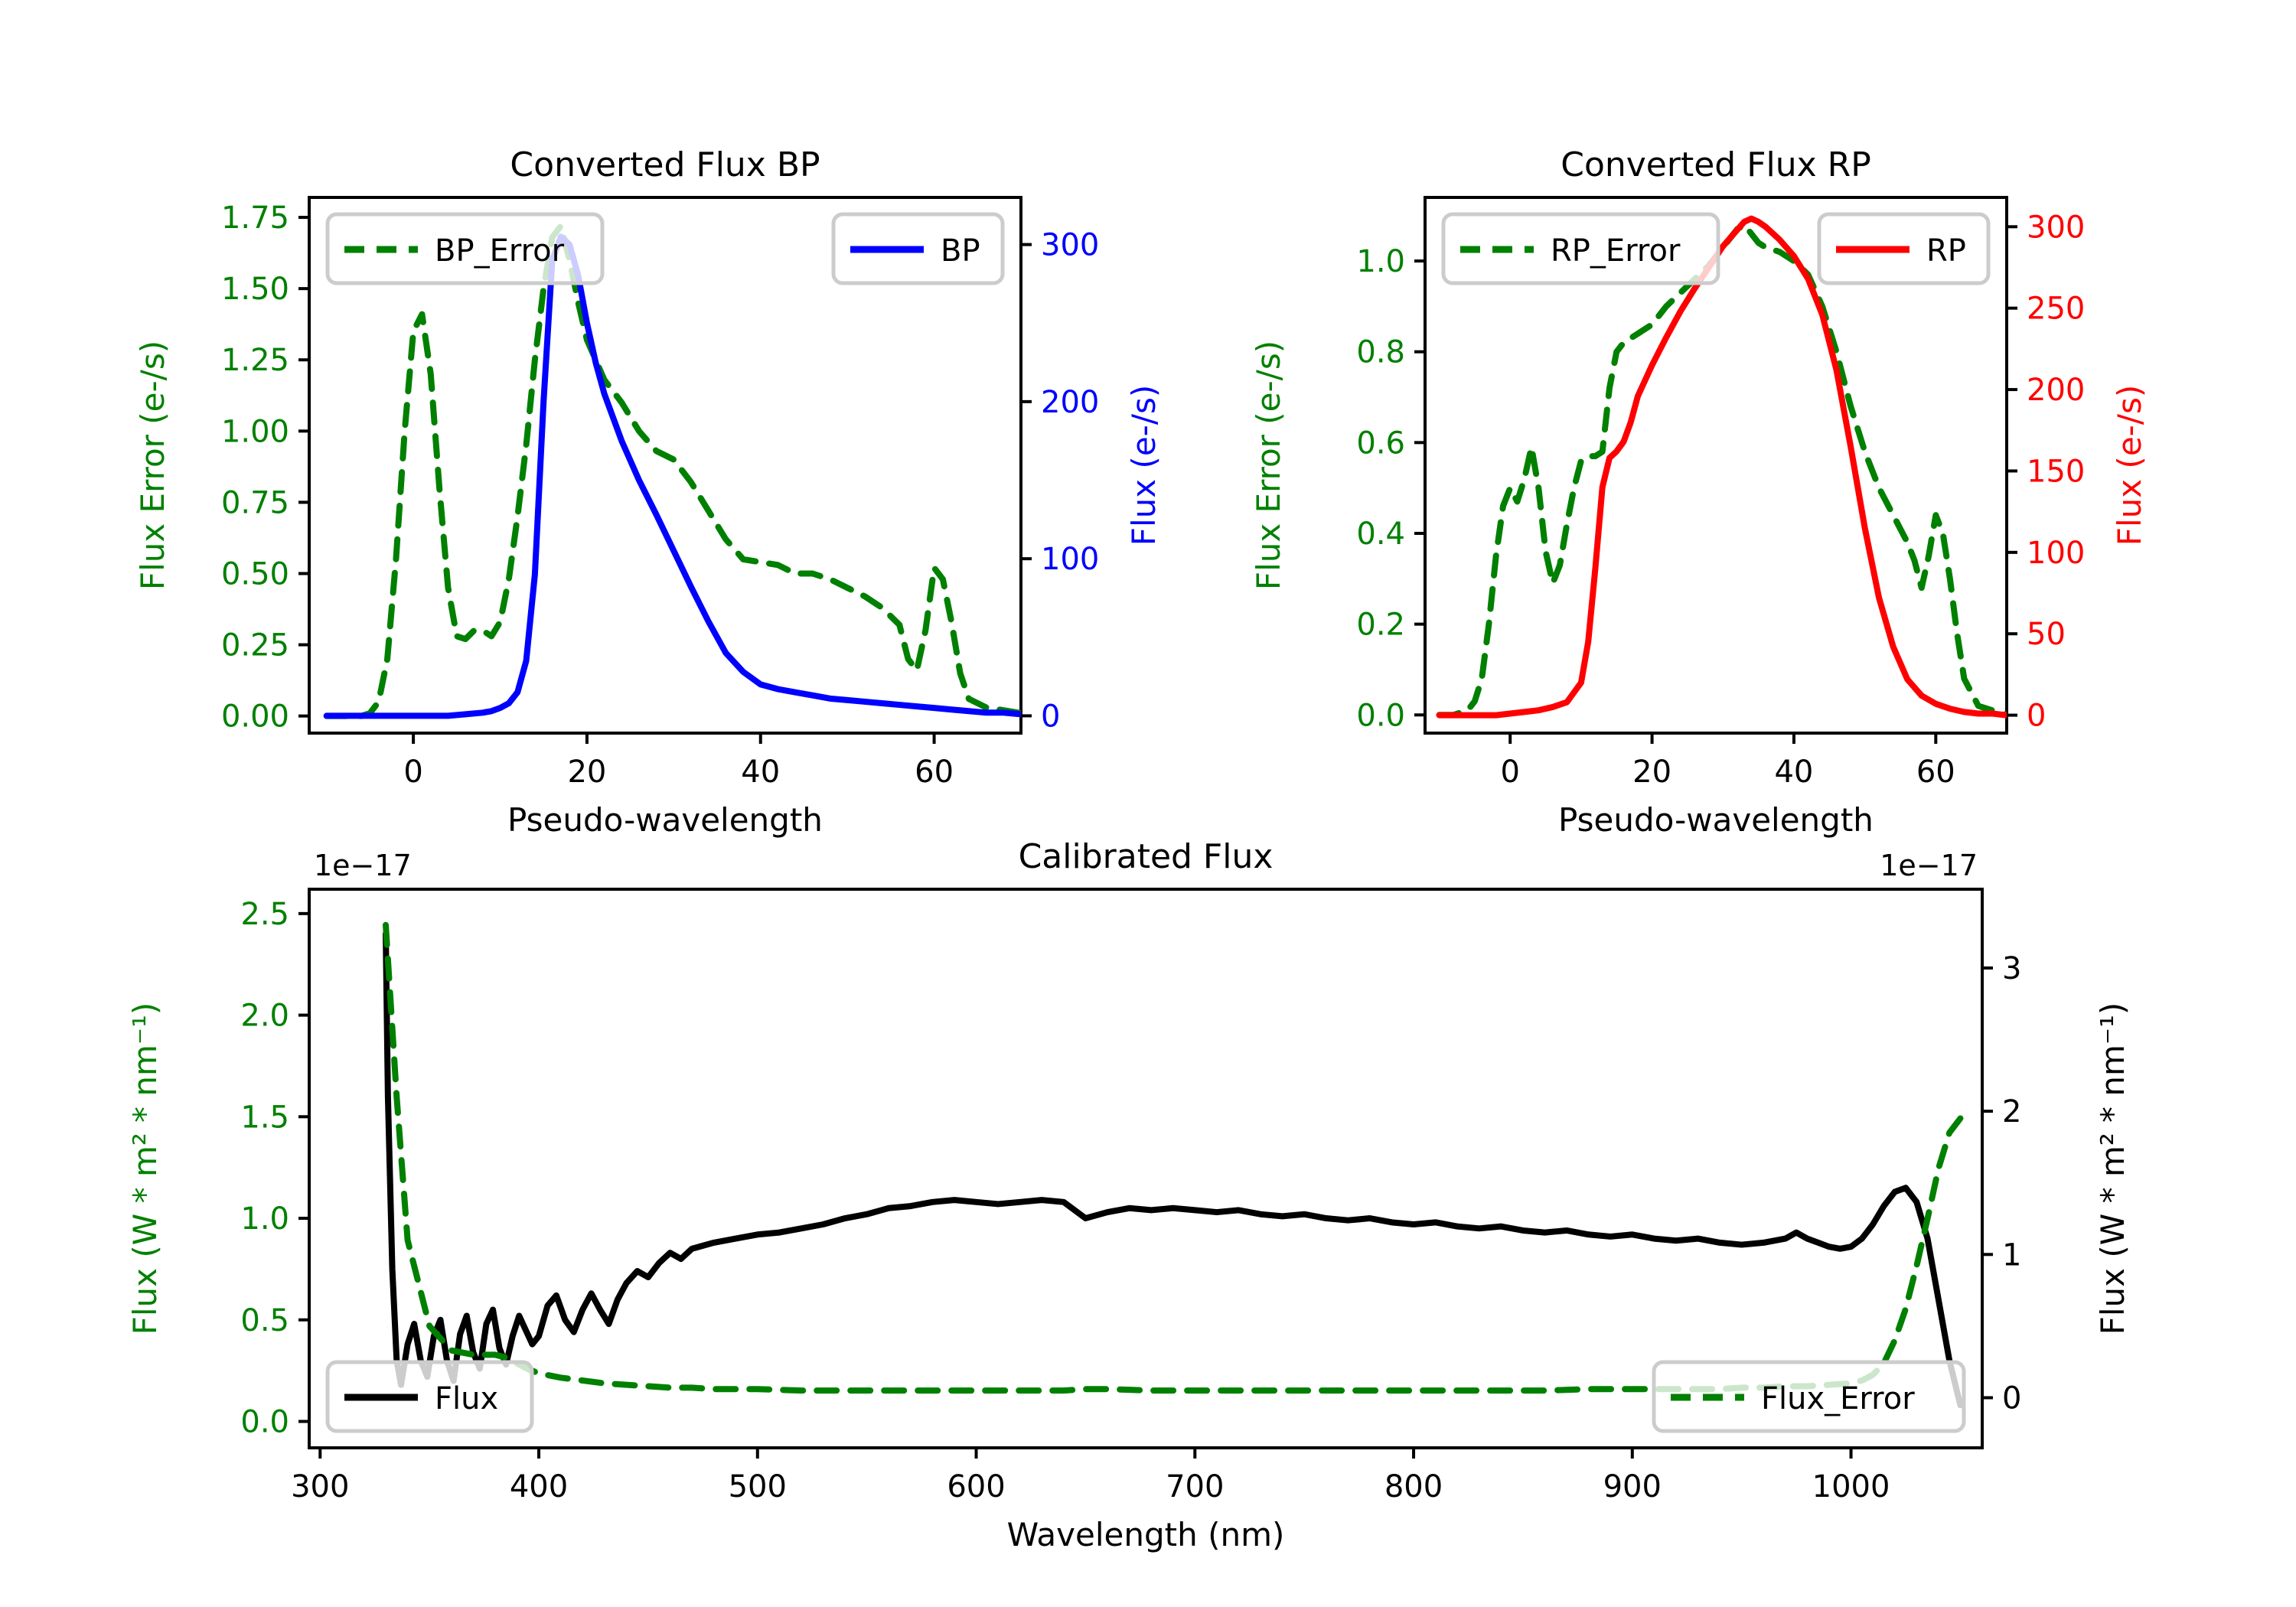 The width and height of the screenshot is (2296, 1607). Describe the element at coordinates (363, 865) in the screenshot. I see `offset-text-left: 1e−17` at that location.